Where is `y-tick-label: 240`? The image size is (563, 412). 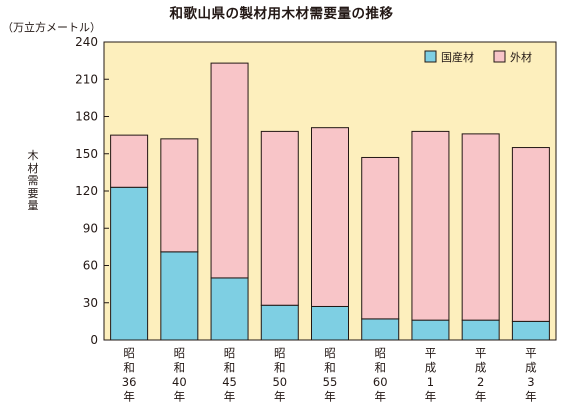
y-tick-label: 240 is located at coordinates (86, 42).